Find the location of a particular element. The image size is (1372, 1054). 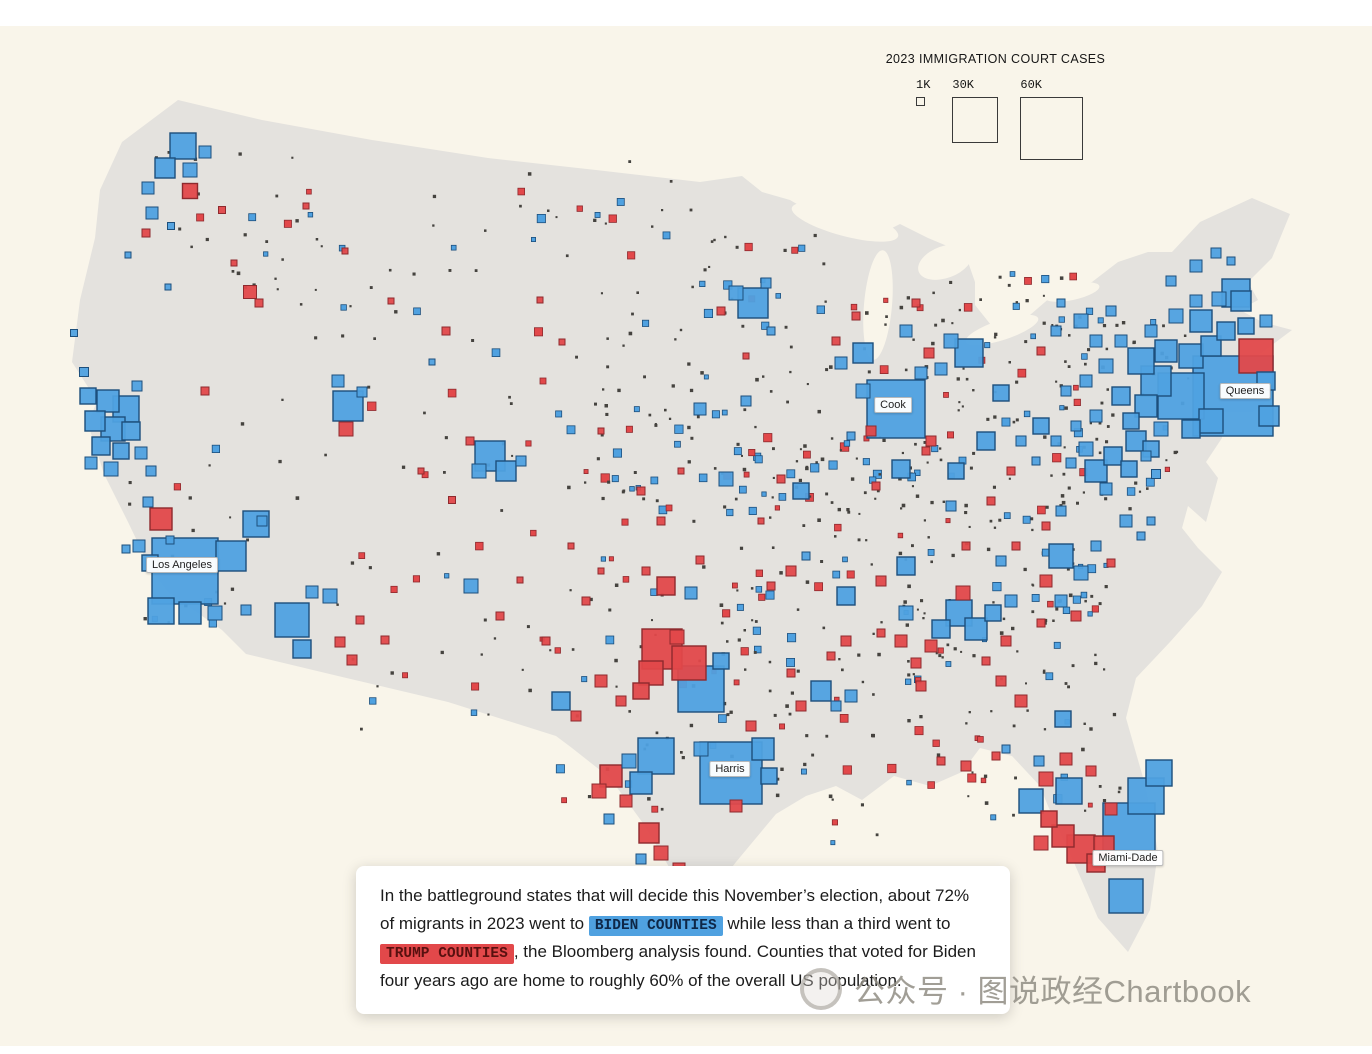

county-label-harris: Harris is located at coordinates (730, 769).